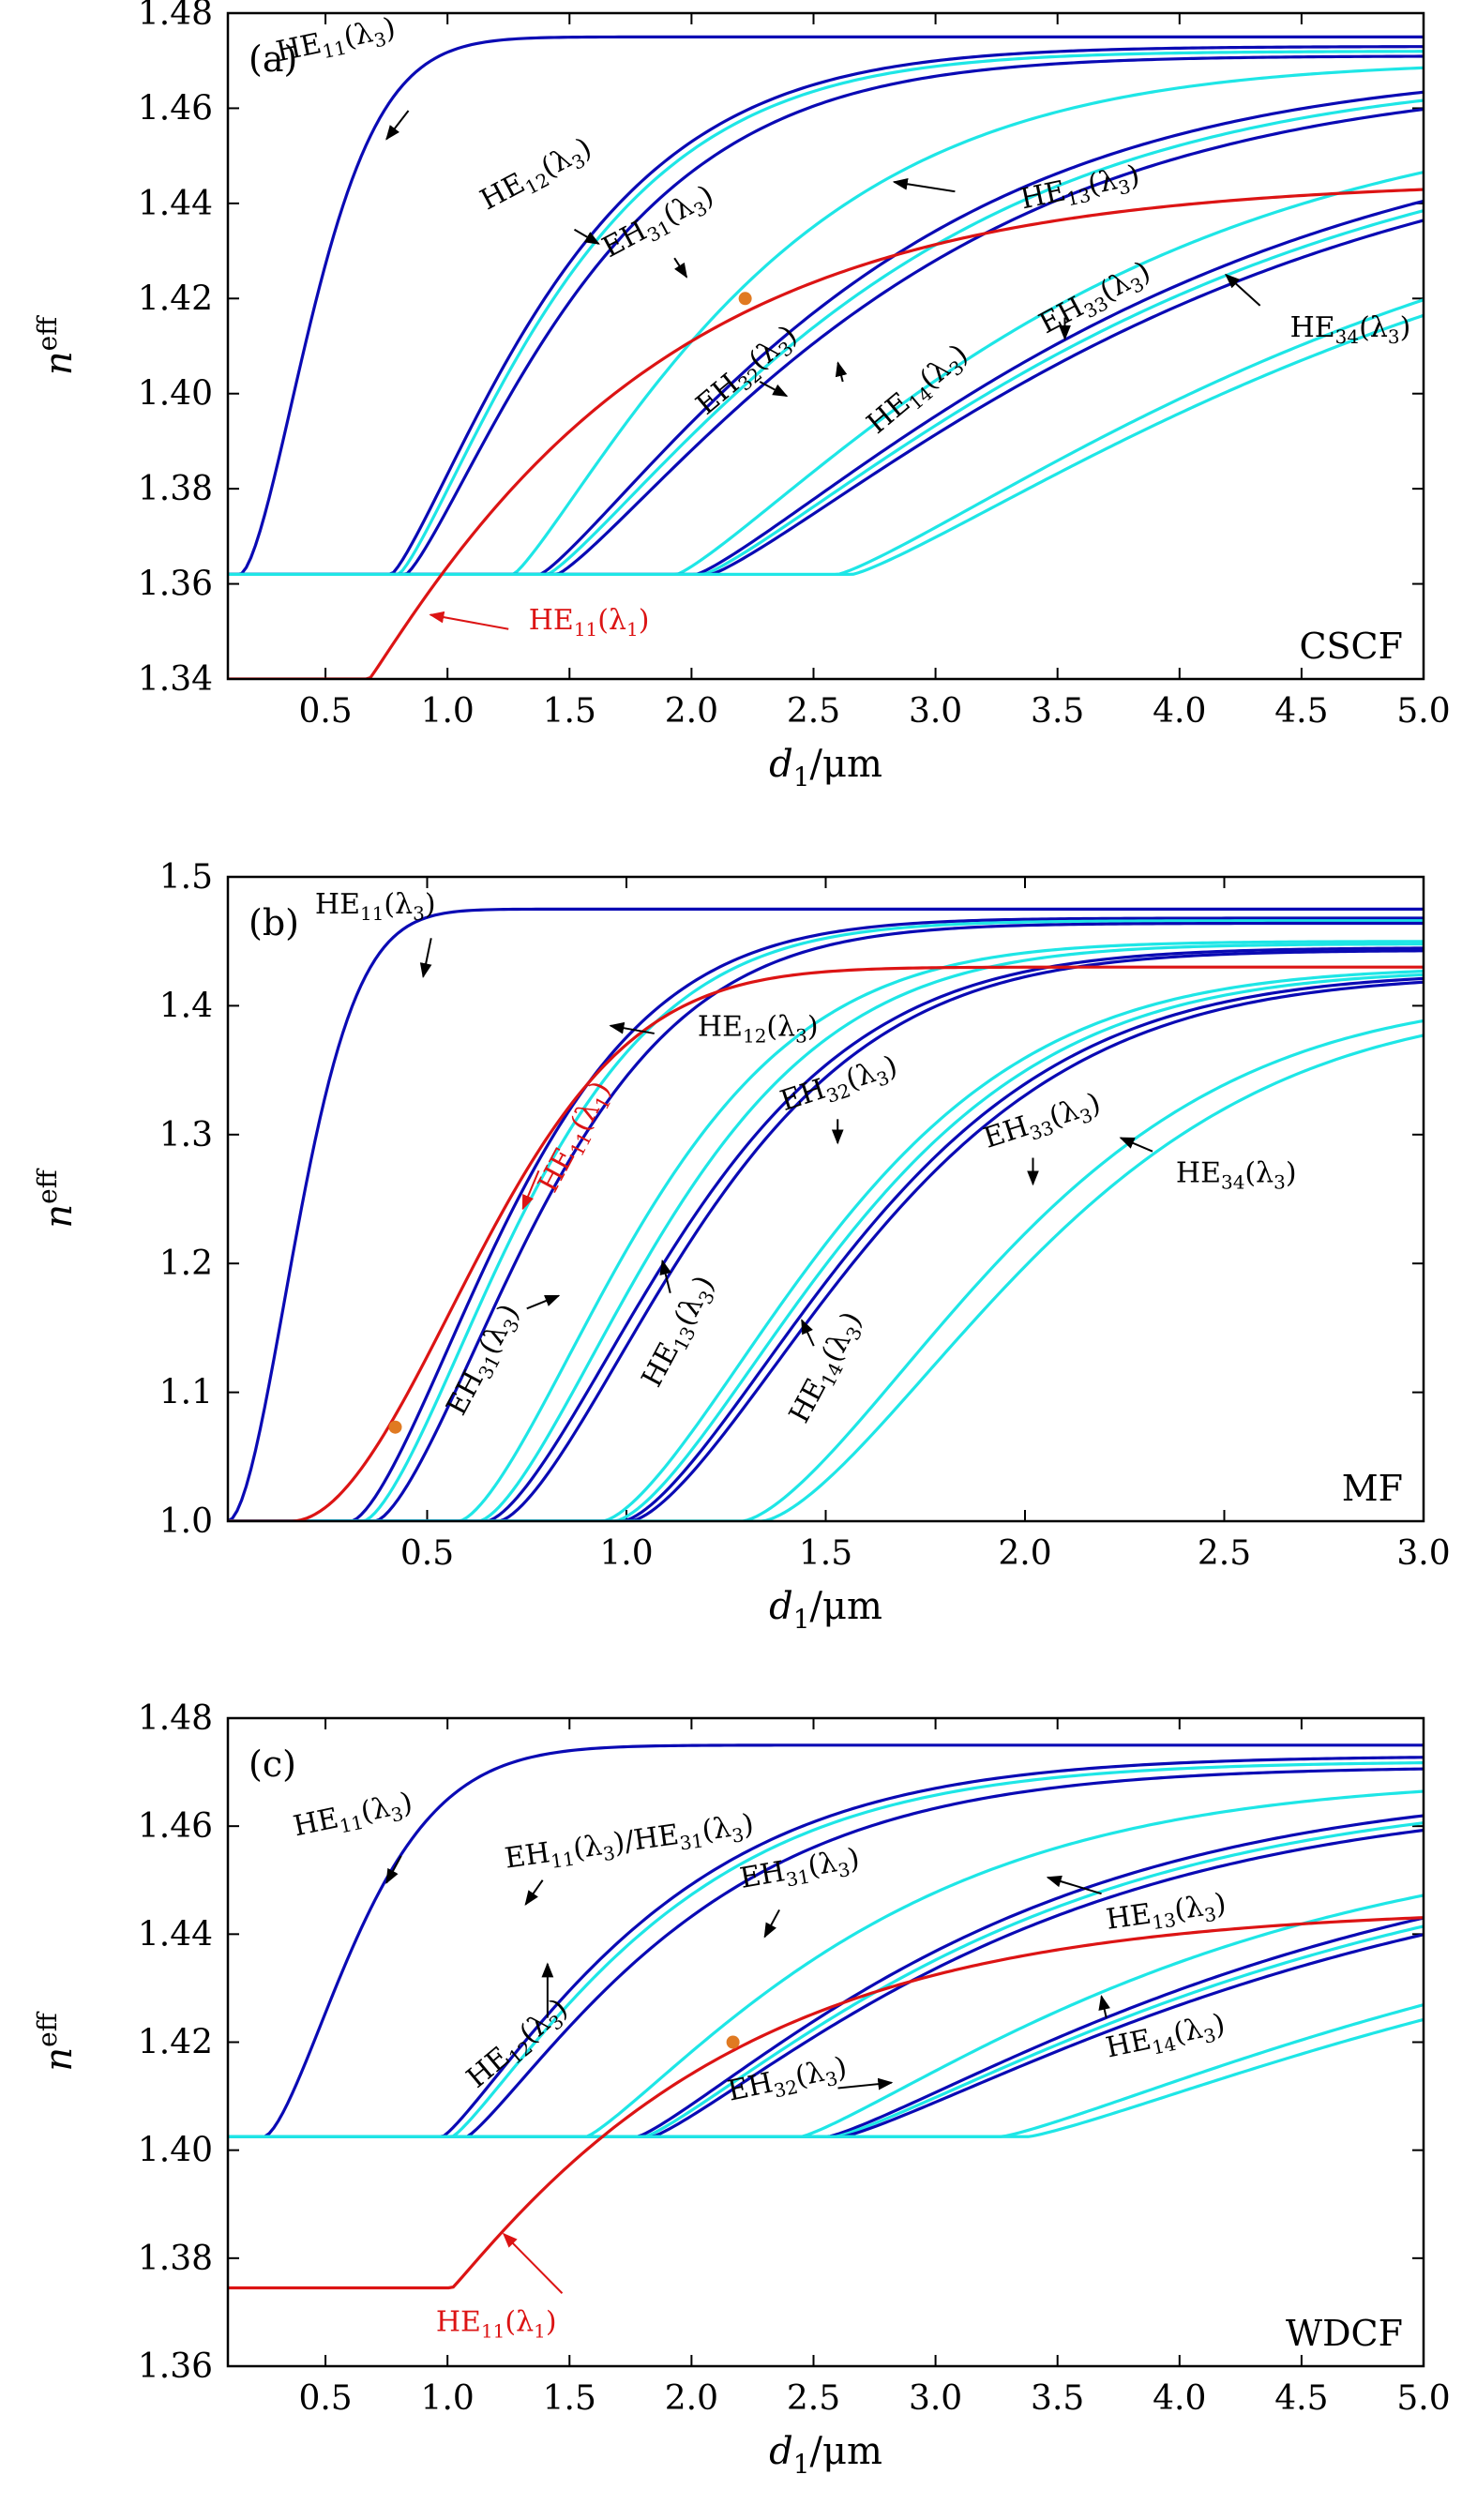 The image size is (1477, 2520). What do you see at coordinates (500, 2287) in the screenshot?
I see `mode-annotation: HE11(λ1)` at bounding box center [500, 2287].